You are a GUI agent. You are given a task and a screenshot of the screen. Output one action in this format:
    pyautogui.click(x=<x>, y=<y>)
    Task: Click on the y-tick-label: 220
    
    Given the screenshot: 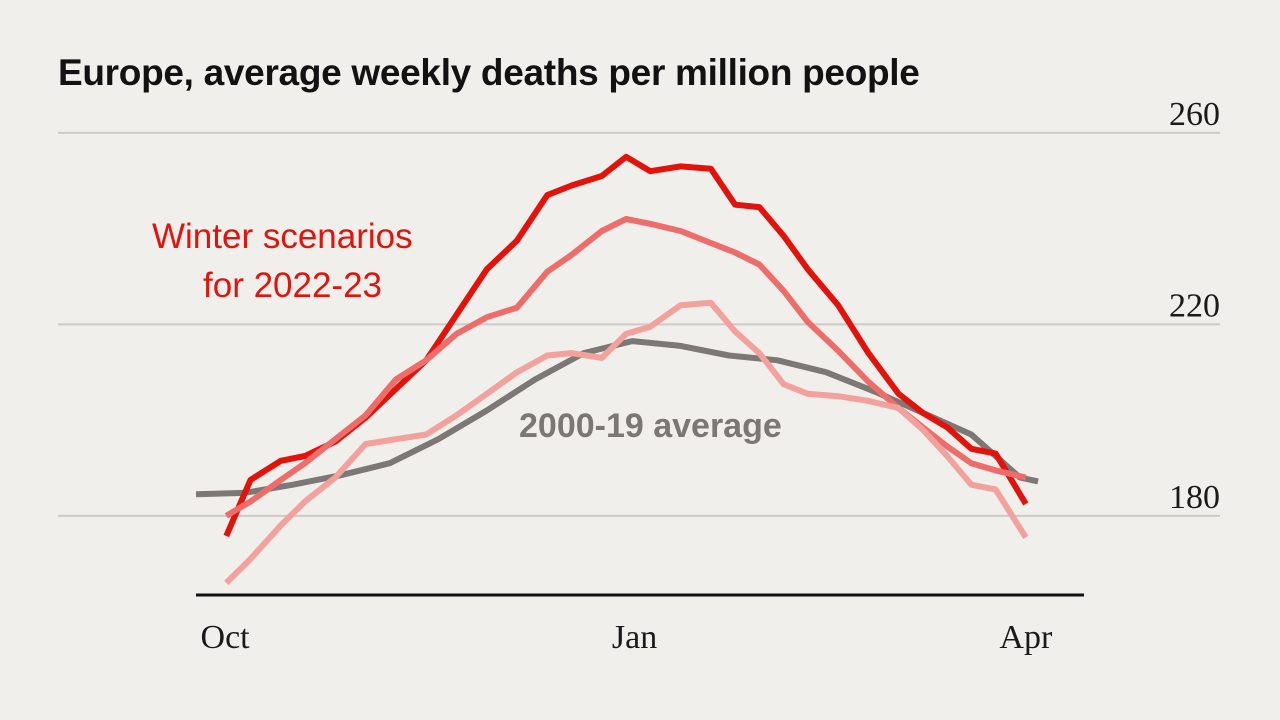 What is the action you would take?
    pyautogui.click(x=1194, y=305)
    